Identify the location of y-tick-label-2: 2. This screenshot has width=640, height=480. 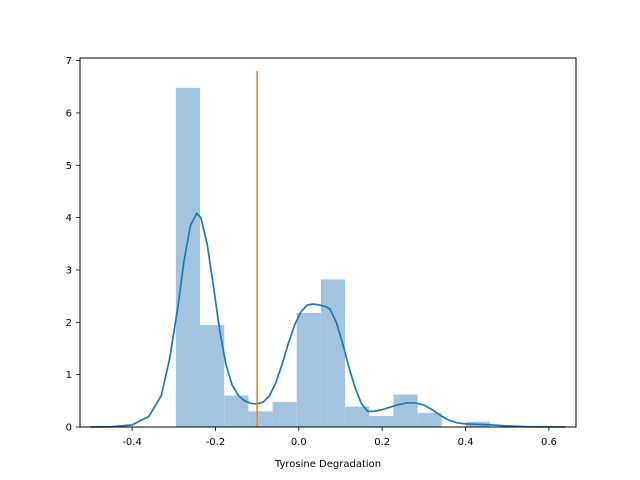
(69, 323).